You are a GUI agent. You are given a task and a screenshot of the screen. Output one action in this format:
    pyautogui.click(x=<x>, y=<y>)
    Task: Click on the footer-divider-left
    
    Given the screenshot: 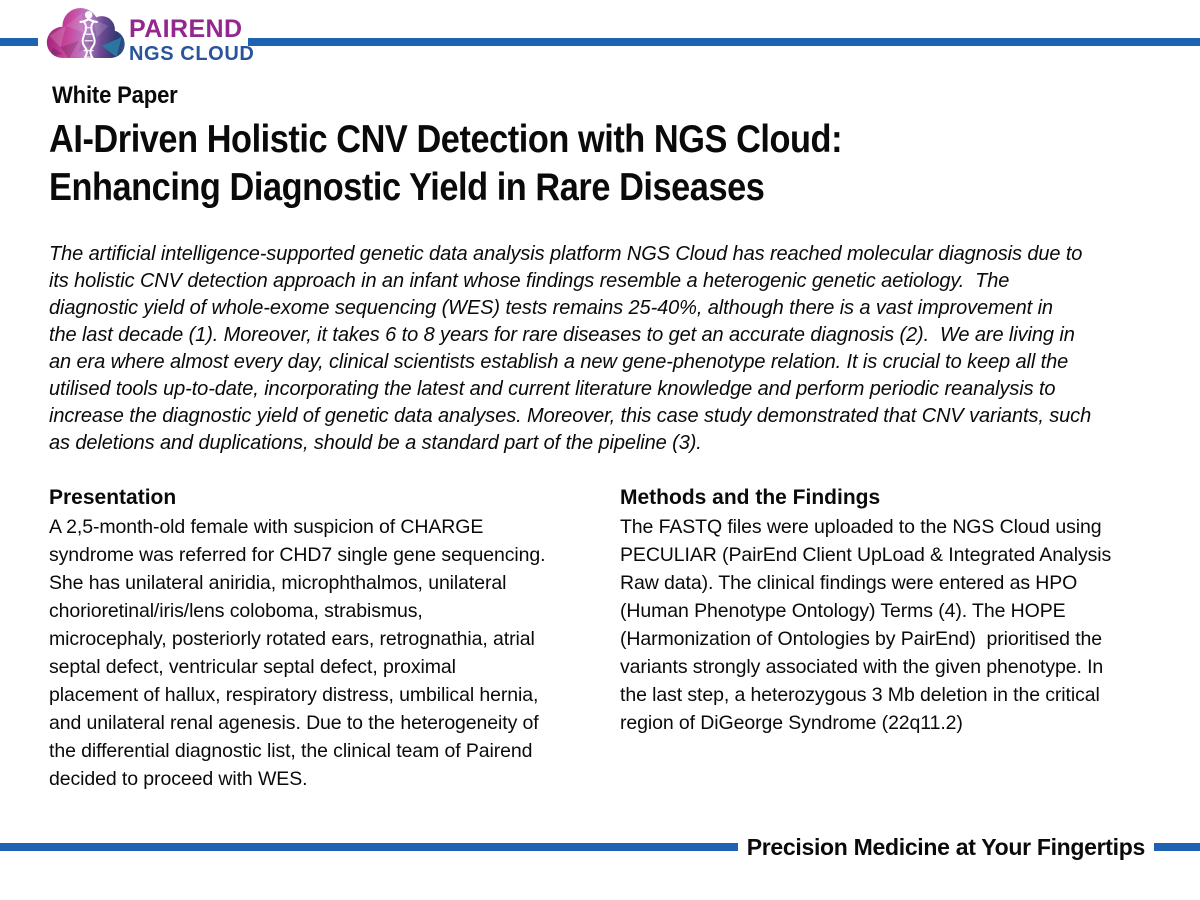 What is the action you would take?
    pyautogui.click(x=369, y=847)
    